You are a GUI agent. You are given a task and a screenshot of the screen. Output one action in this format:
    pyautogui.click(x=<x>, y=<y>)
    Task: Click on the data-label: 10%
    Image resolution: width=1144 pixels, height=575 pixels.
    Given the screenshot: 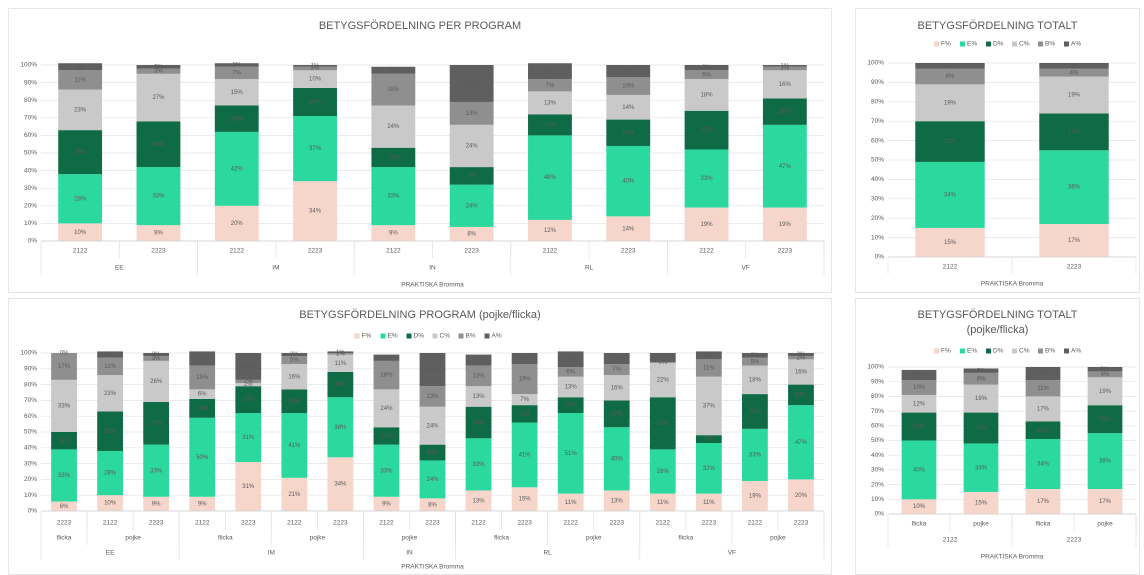 What is the action you would take?
    pyautogui.click(x=110, y=504)
    